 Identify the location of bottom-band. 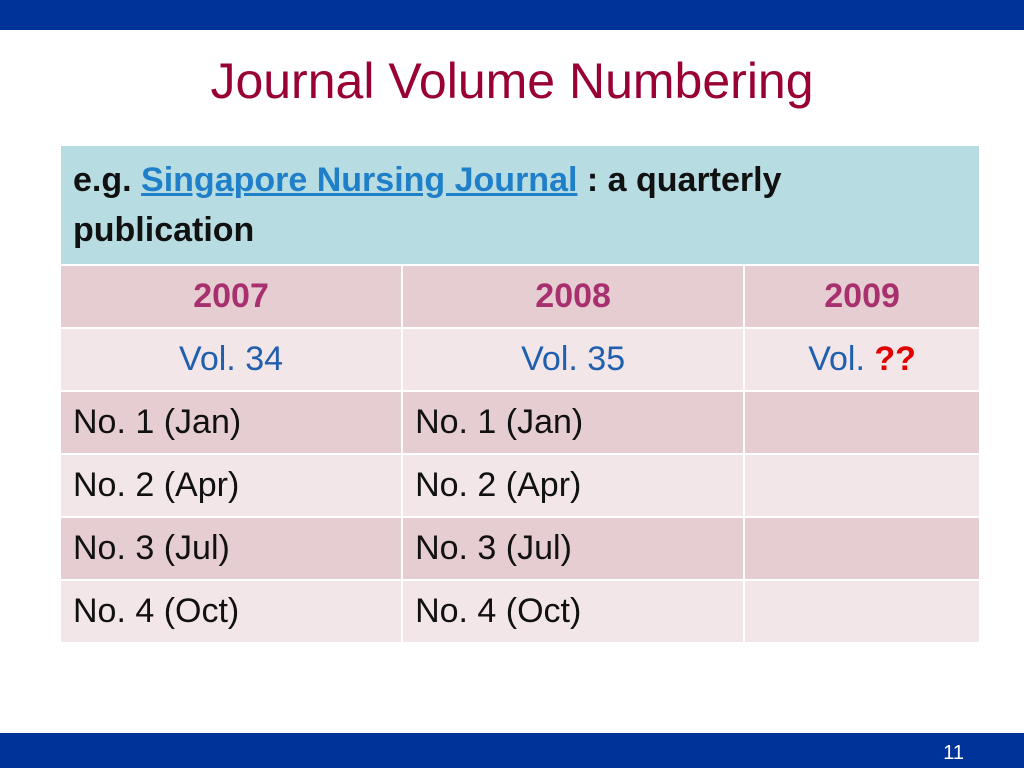
(512, 750).